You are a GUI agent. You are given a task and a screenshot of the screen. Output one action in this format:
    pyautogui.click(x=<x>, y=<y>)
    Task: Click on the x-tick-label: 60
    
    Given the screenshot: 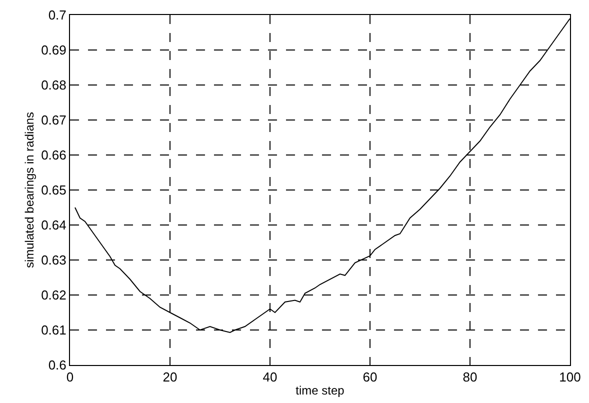 What is the action you would take?
    pyautogui.click(x=370, y=377)
    